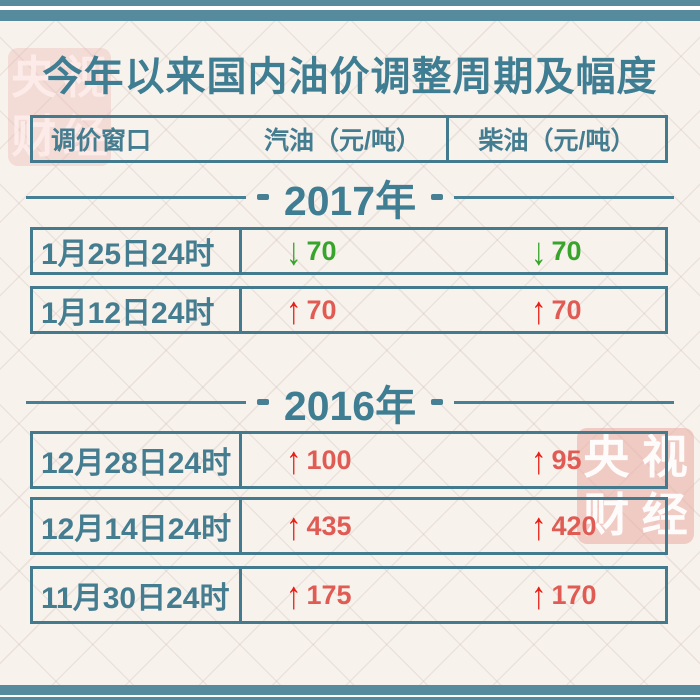  What do you see at coordinates (349, 310) in the screenshot?
I see `table-row: 1月12日24时 ↑ 70 ↑ 70` at bounding box center [349, 310].